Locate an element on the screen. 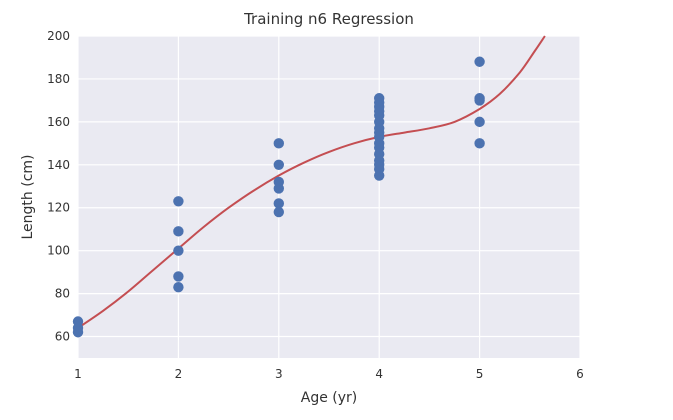 Image resolution: width=673 pixels, height=420 pixels. x-tick-label: 3 is located at coordinates (279, 374).